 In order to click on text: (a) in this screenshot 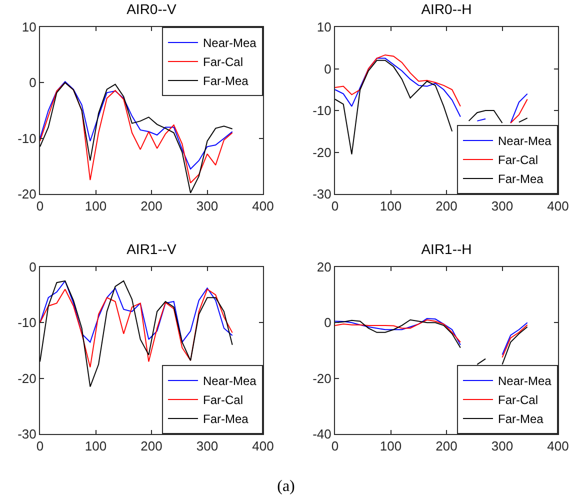, I will do `click(286, 487)`.